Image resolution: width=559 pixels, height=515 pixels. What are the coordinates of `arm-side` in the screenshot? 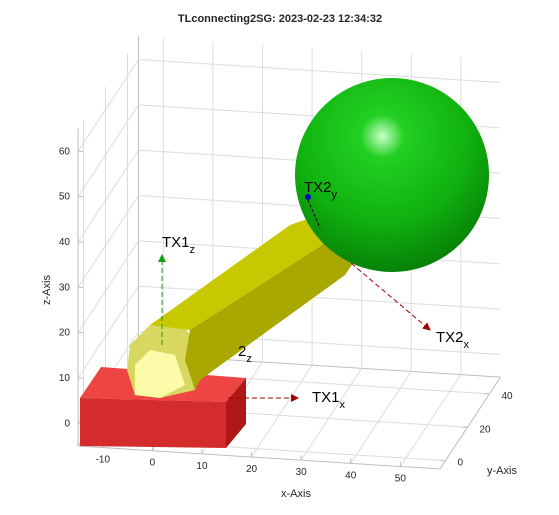 It's located at (270, 315).